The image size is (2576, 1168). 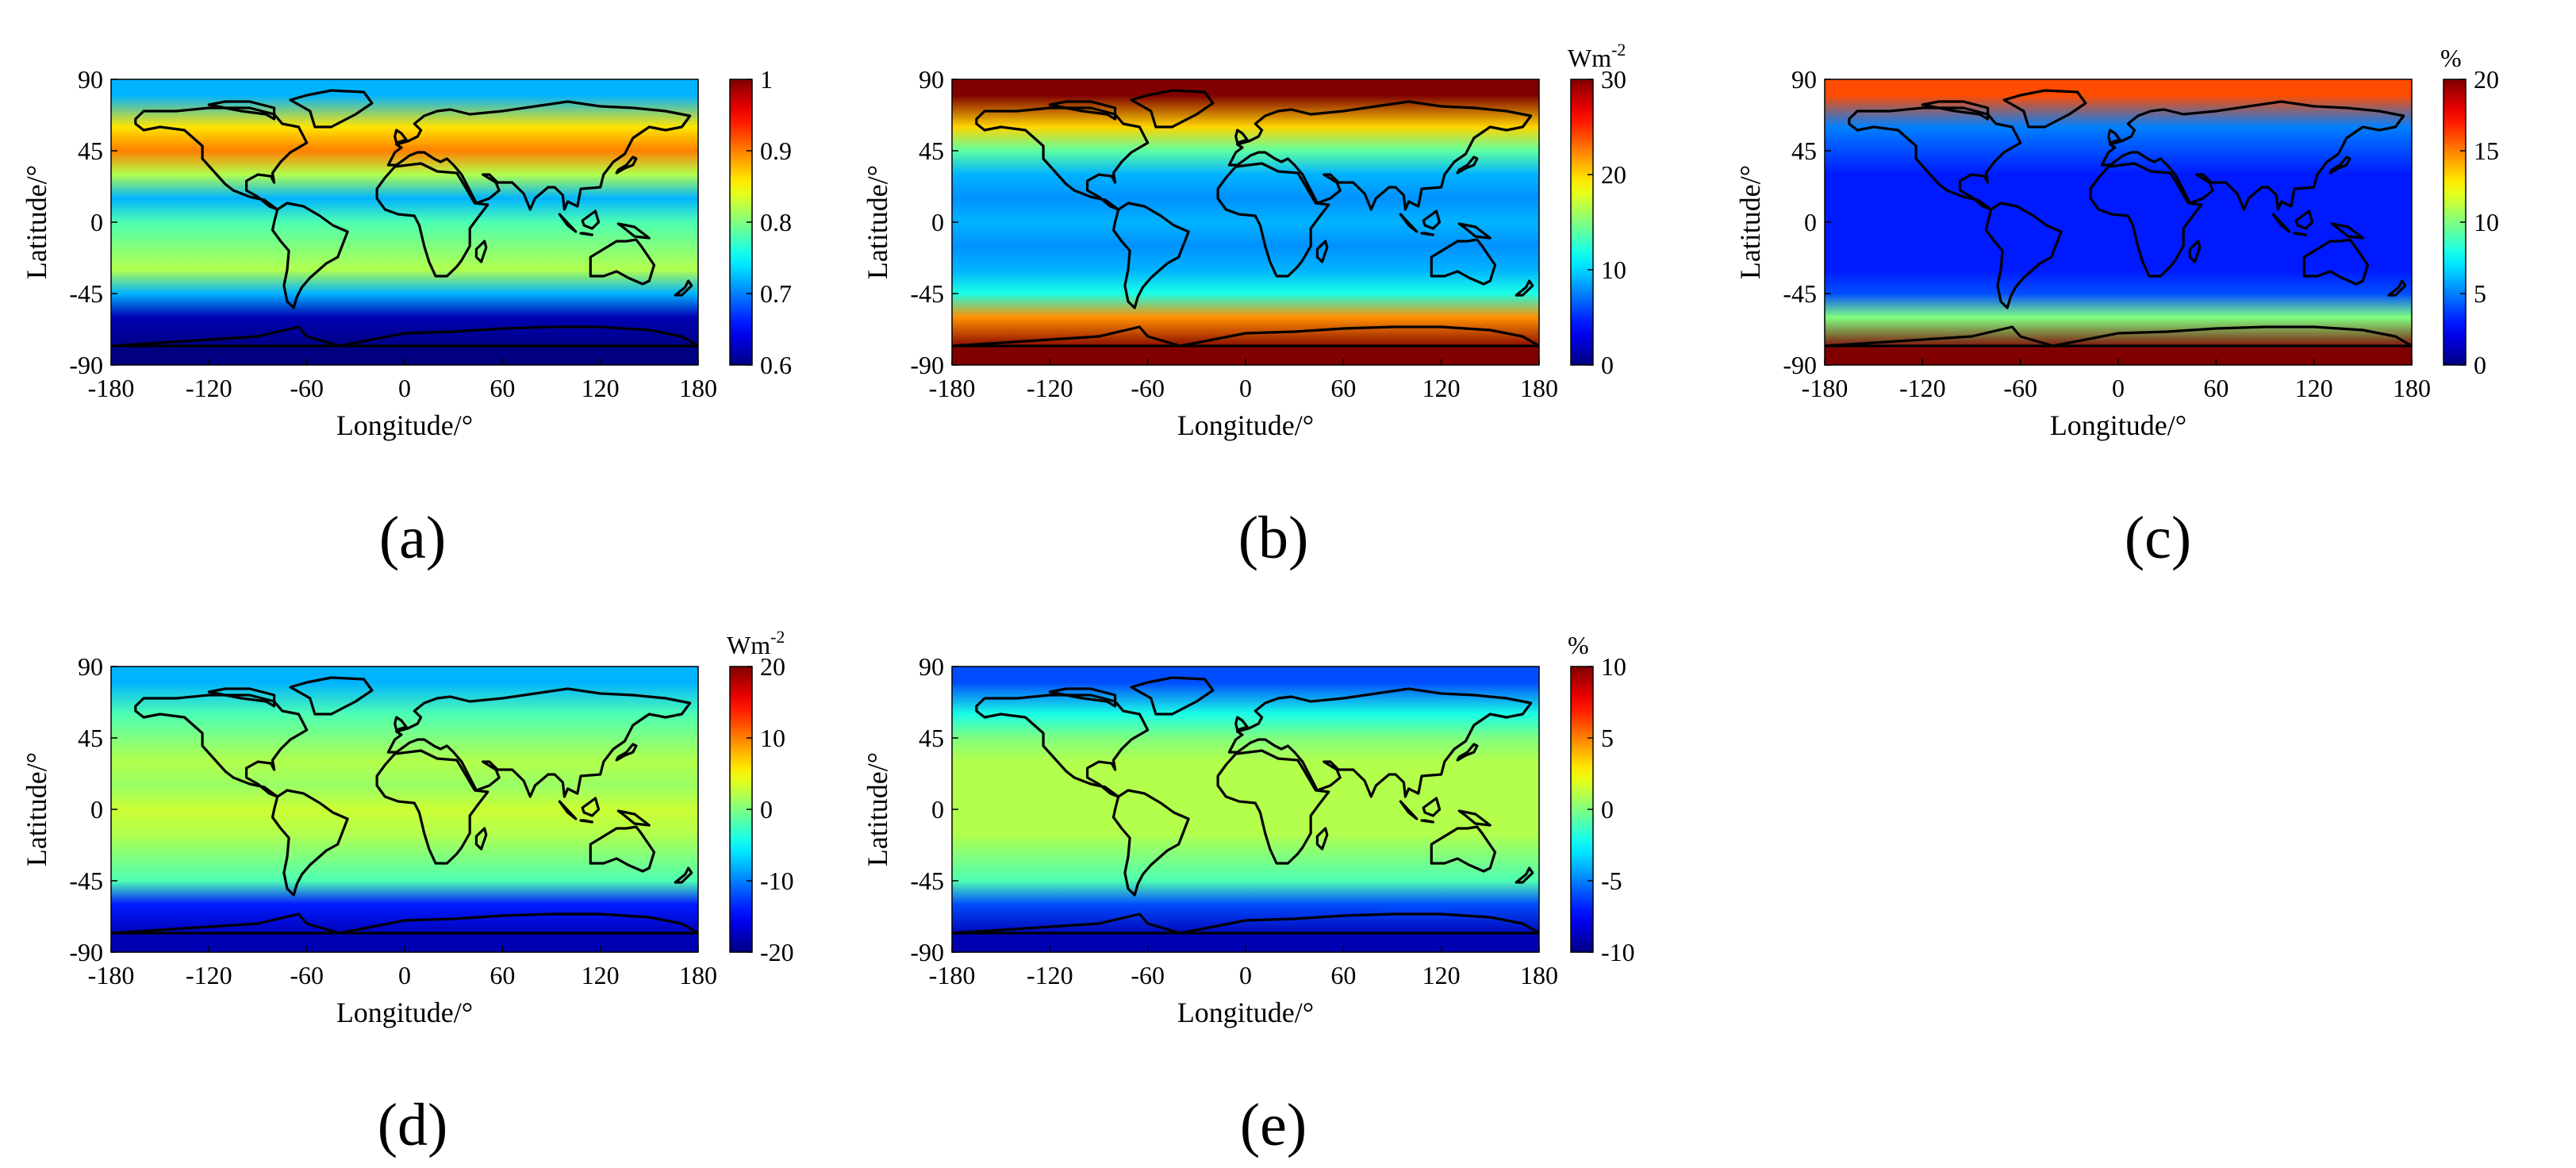 I want to click on colorbar-tick-label: 0.8, so click(x=776, y=222).